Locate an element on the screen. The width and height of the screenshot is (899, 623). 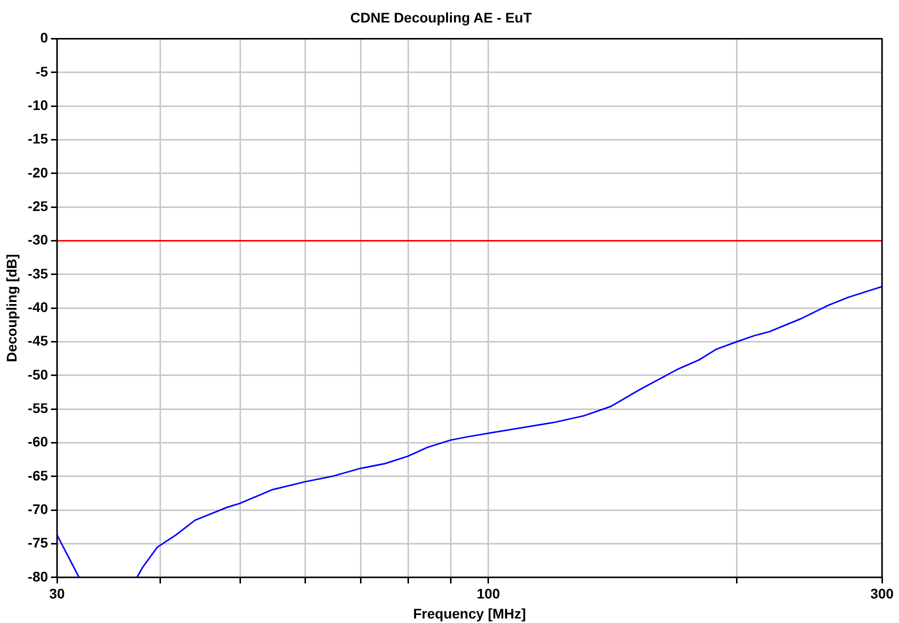
y-tick-label: -30 is located at coordinates (38, 240).